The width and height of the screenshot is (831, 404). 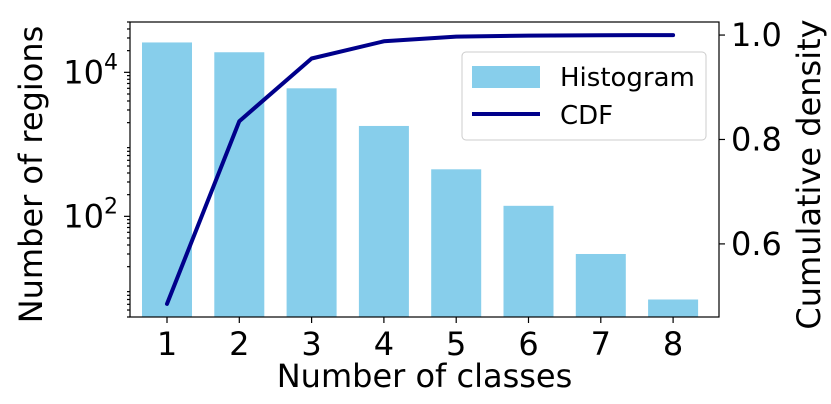 What do you see at coordinates (601, 344) in the screenshot?
I see `x-tick-label: 7` at bounding box center [601, 344].